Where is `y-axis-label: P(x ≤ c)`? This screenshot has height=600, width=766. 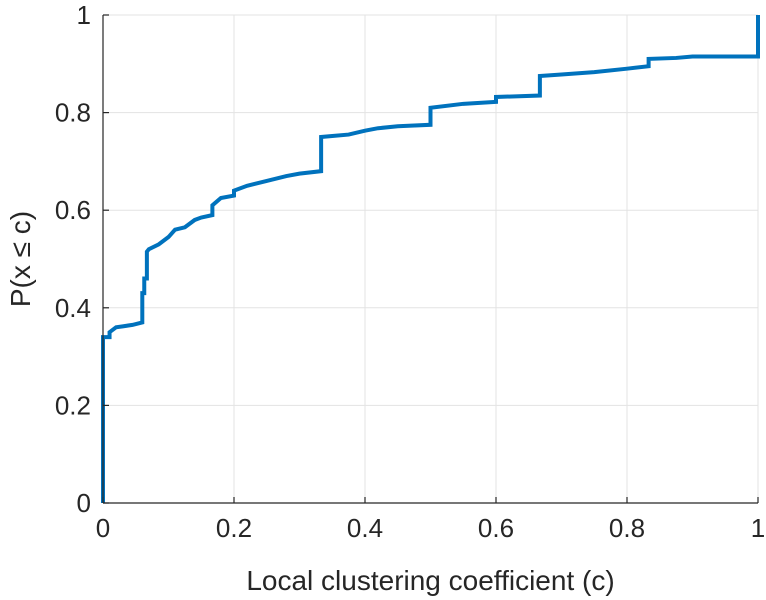 y-axis-label: P(x ≤ c) is located at coordinates (20, 259).